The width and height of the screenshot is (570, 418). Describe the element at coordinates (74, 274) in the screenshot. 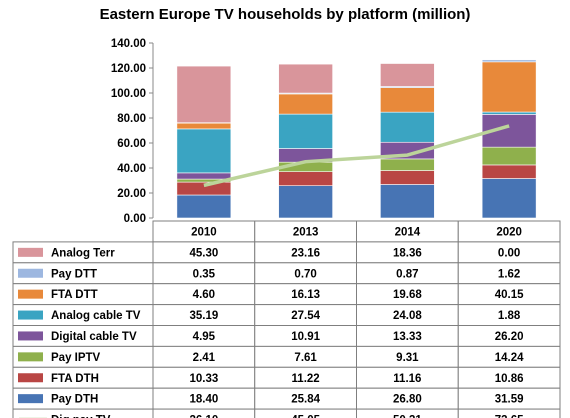

I see `legend-label-pay-dtt: Pay DTT` at that location.